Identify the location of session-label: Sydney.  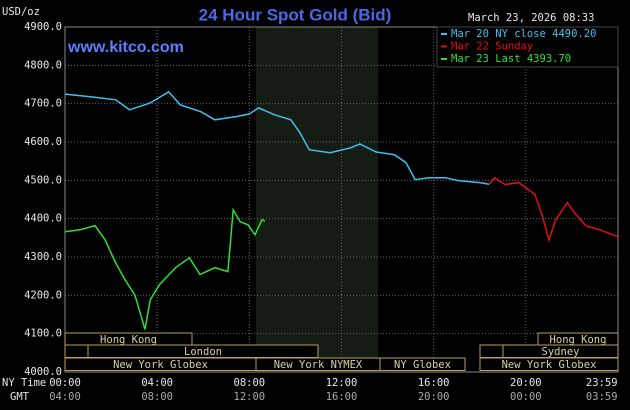
(561, 352).